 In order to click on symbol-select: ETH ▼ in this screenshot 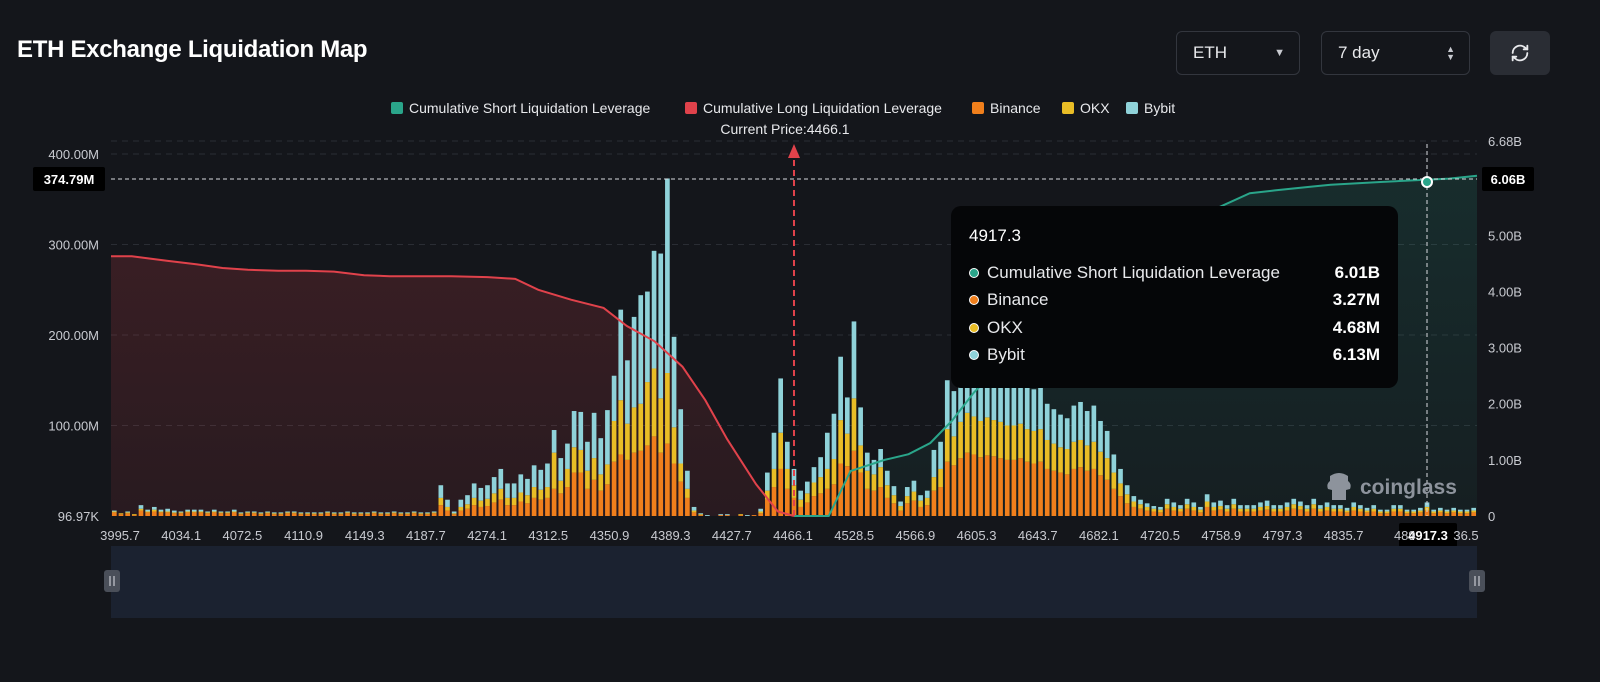, I will do `click(1238, 53)`.